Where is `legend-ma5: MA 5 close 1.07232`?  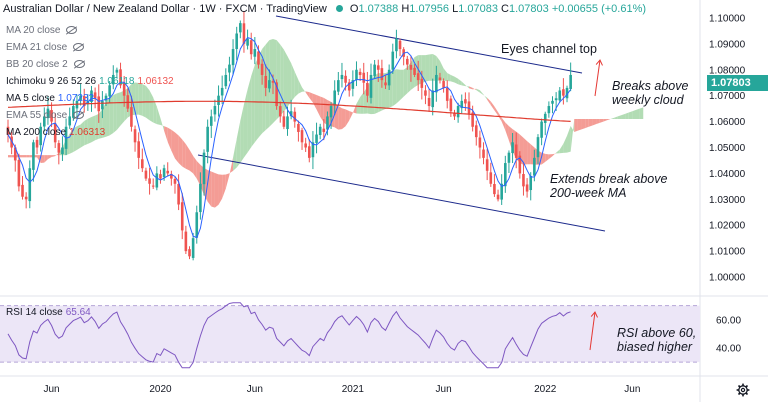 legend-ma5: MA 5 close 1.07232 is located at coordinates (50, 98).